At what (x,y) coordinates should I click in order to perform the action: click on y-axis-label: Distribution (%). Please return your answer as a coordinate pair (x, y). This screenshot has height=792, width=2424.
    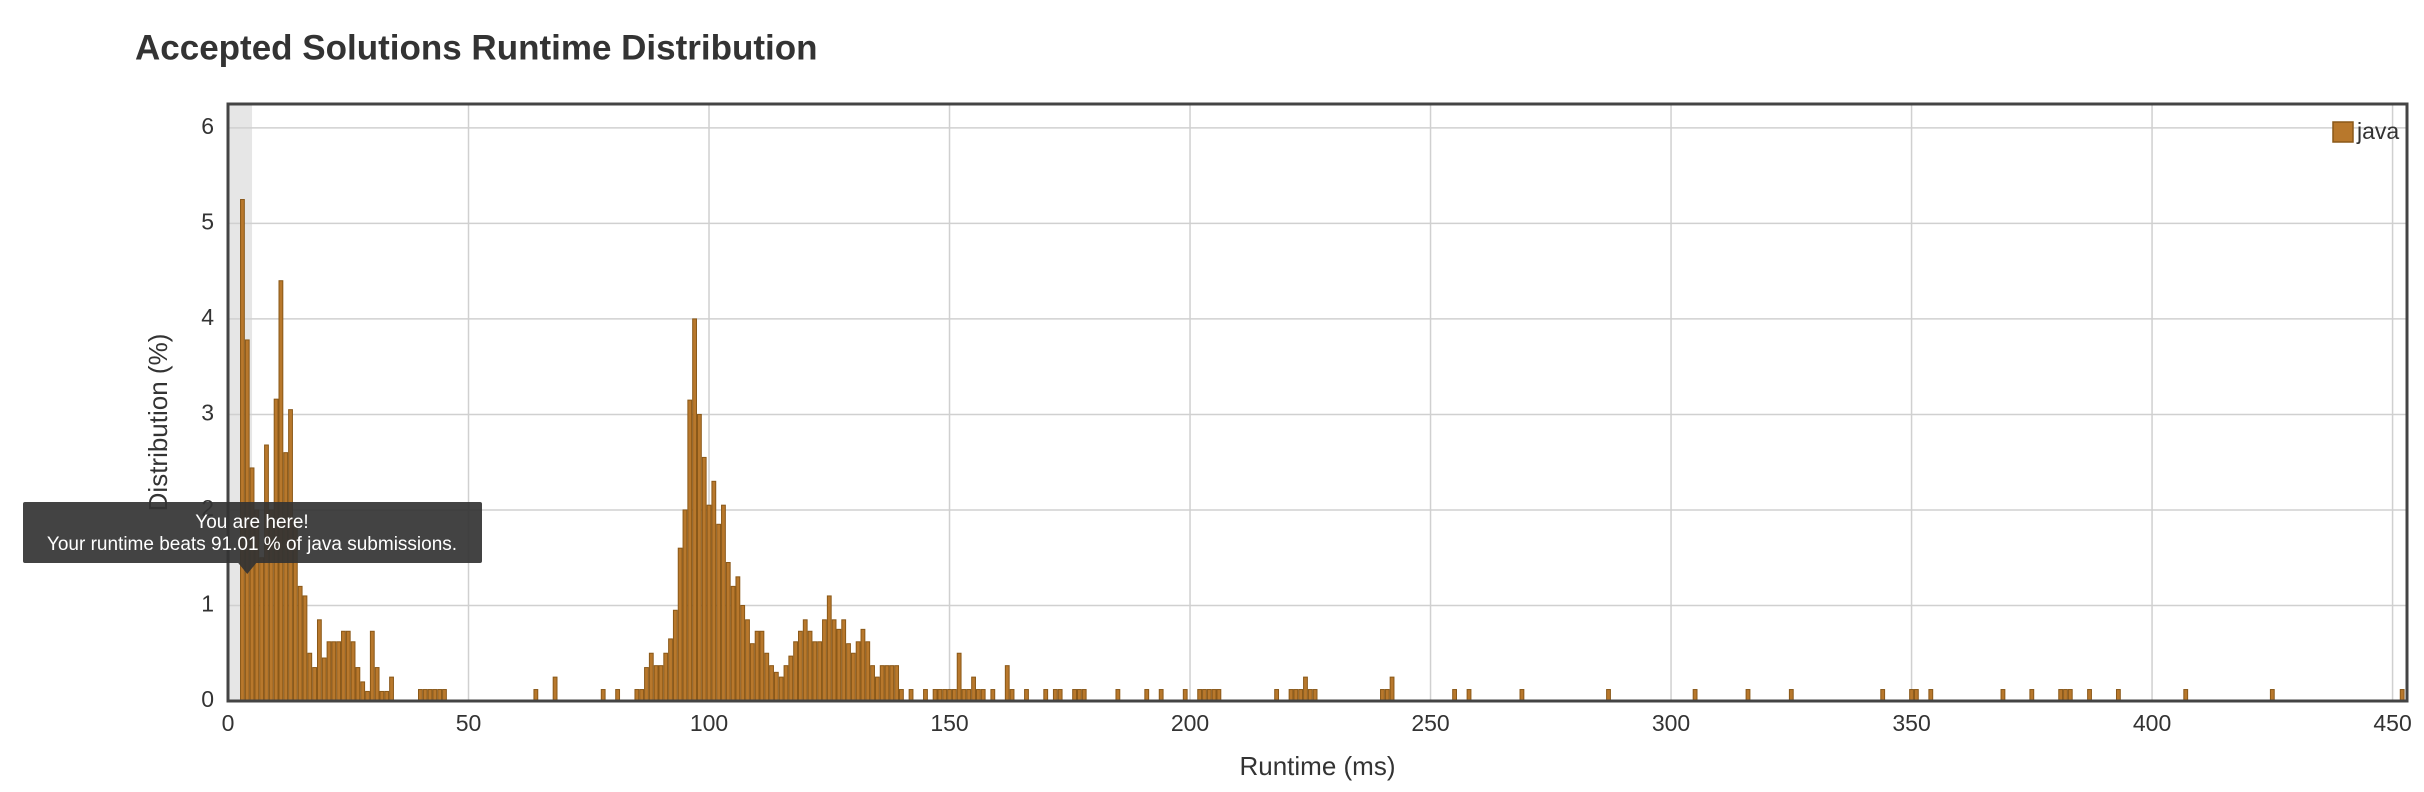
    Looking at the image, I should click on (158, 423).